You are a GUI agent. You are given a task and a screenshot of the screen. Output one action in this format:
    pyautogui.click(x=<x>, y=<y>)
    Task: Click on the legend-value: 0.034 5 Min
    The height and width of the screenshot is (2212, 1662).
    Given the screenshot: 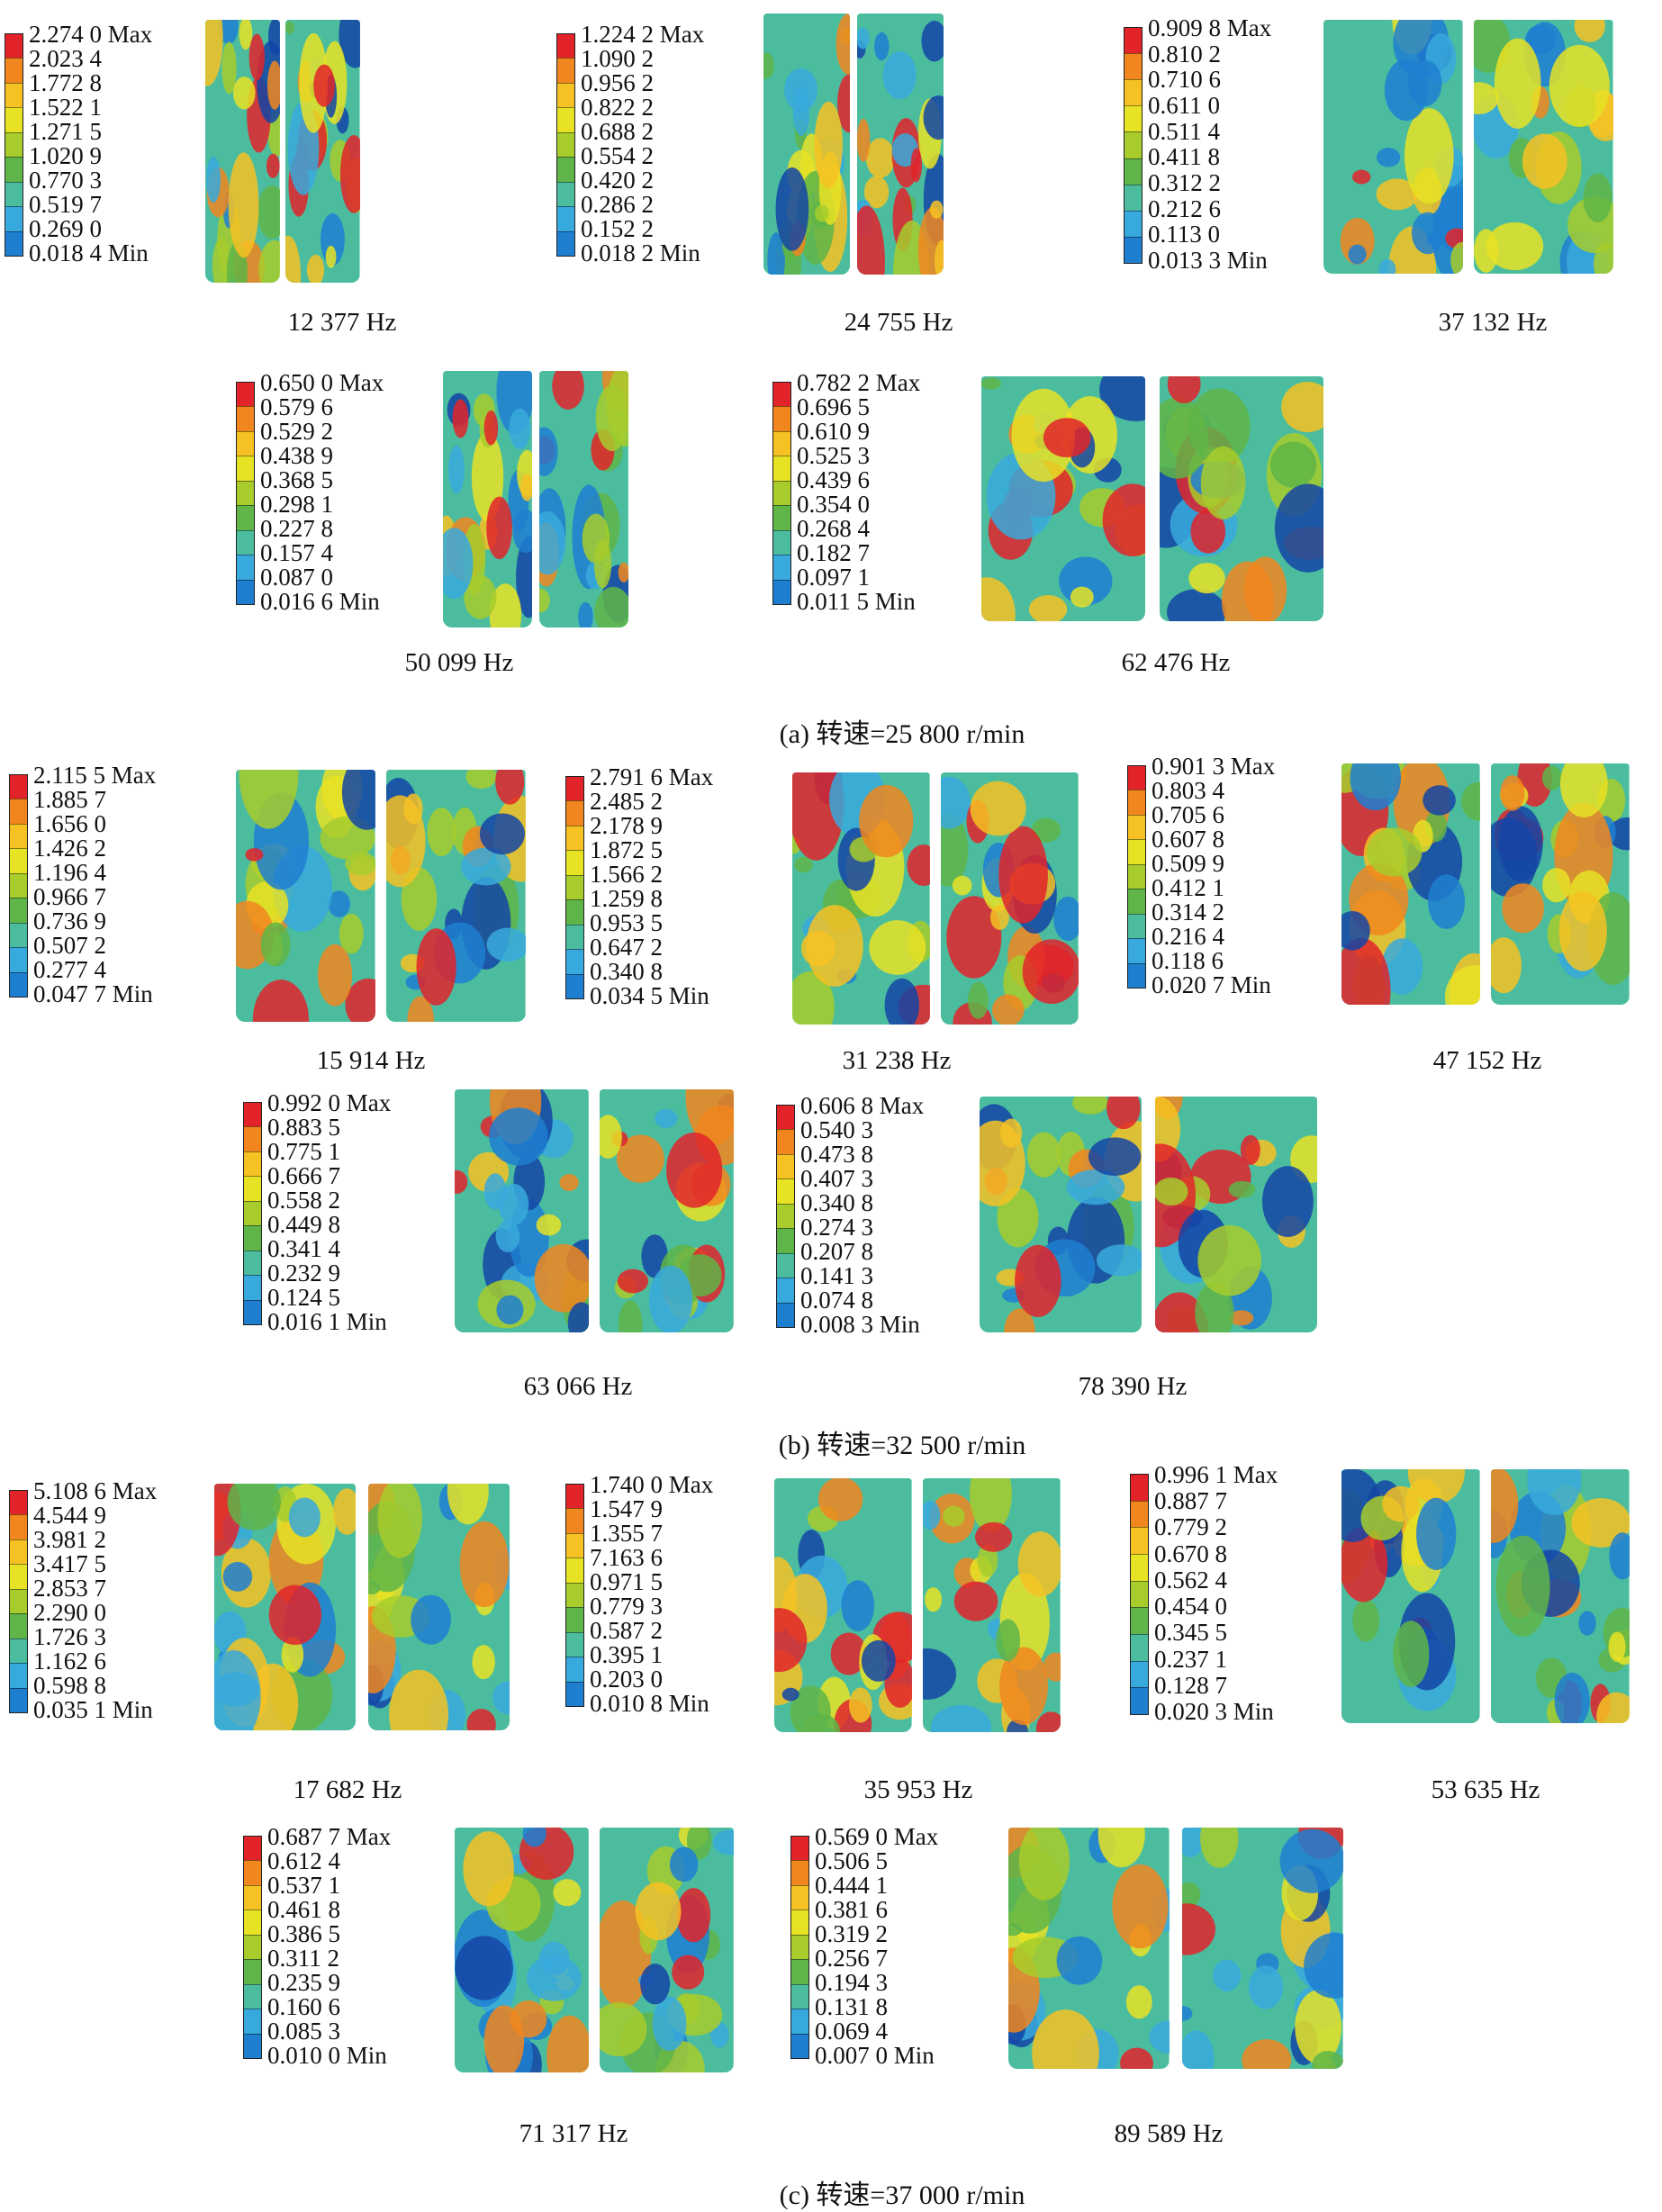 What is the action you would take?
    pyautogui.click(x=649, y=995)
    